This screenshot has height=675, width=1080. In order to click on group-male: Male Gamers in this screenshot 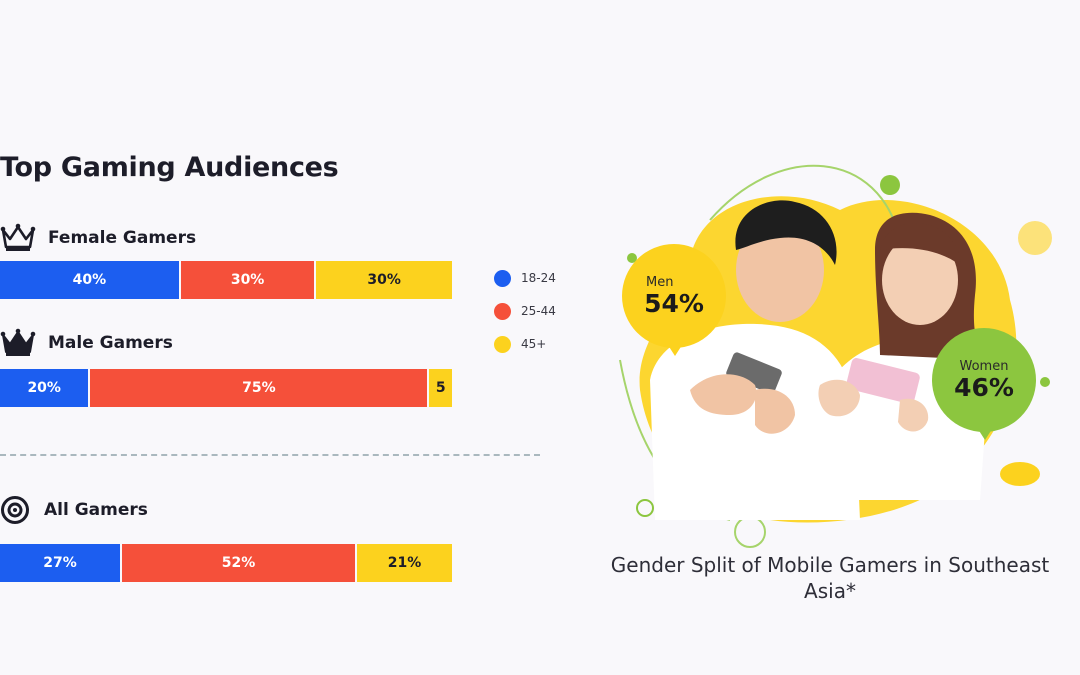, I will do `click(86, 343)`.